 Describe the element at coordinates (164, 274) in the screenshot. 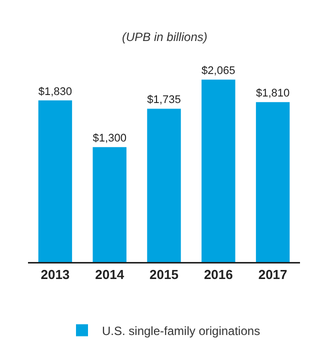

I see `x-tick-label: 2015` at that location.